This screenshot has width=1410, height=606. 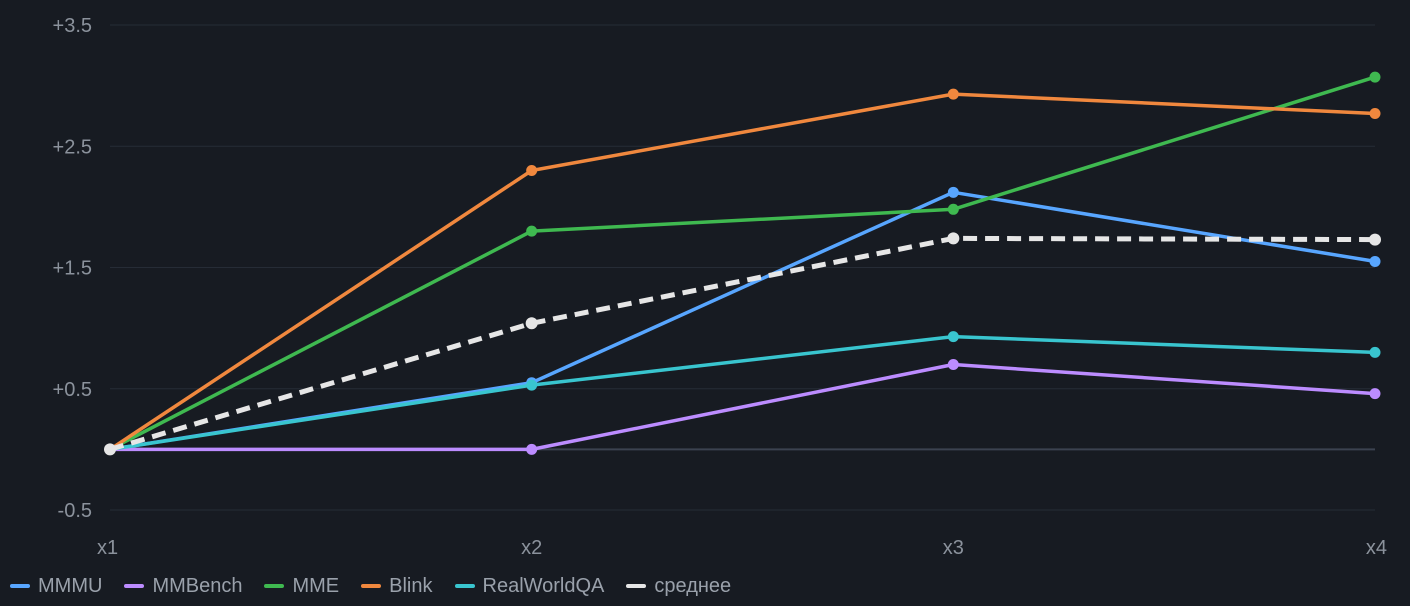 What do you see at coordinates (316, 585) in the screenshot?
I see `legend-label: MME` at bounding box center [316, 585].